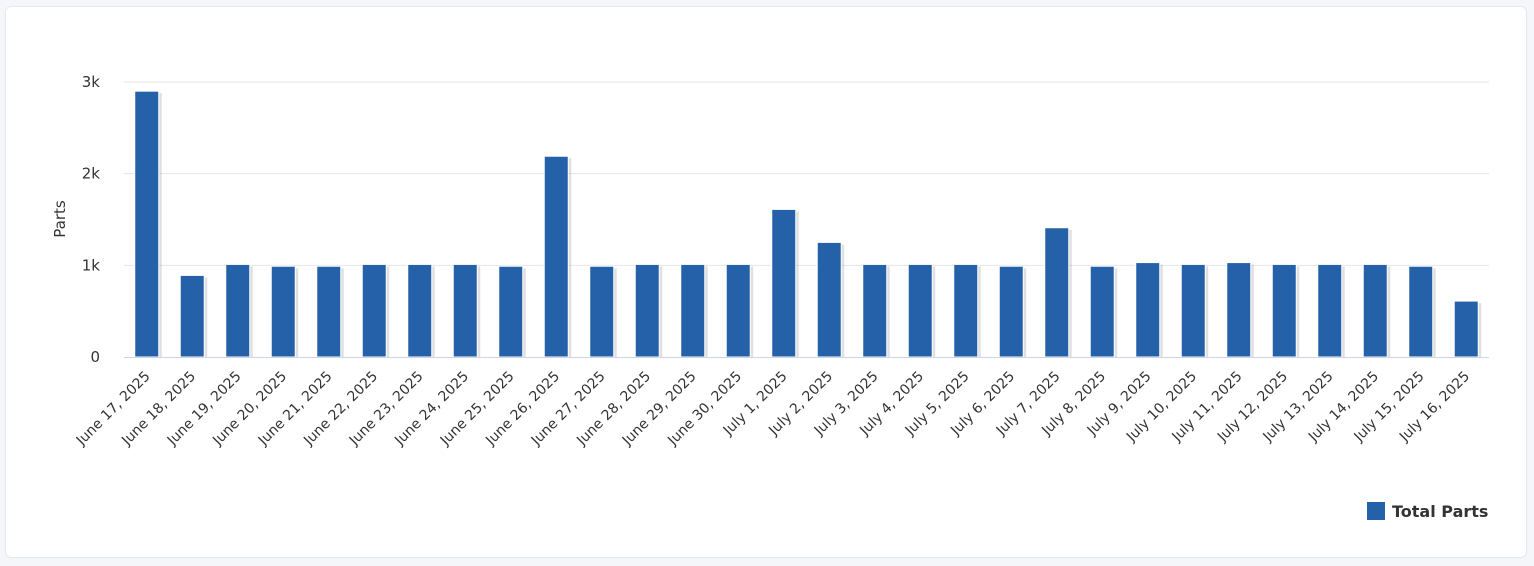 The height and width of the screenshot is (566, 1534). I want to click on y-axis-tick-labels: 0 1k 2k 3k, so click(91, 219).